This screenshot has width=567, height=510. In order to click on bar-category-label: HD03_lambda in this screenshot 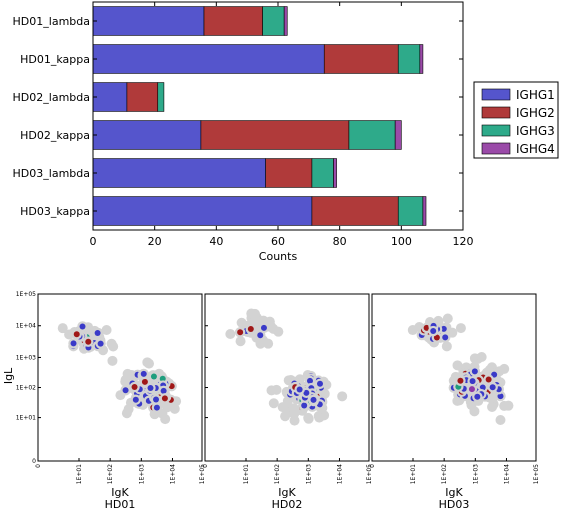, I will do `click(51, 173)`.